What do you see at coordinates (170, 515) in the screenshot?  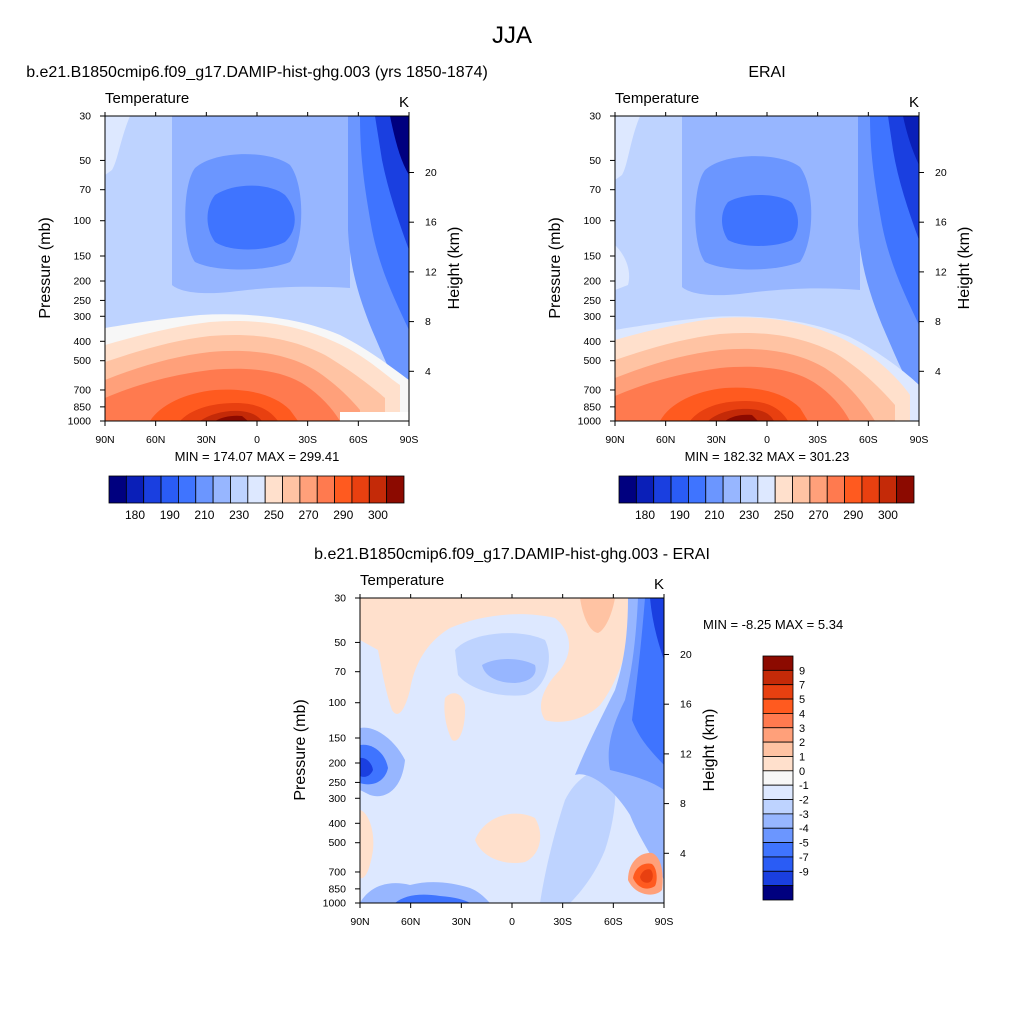 I see `colorbar-label: 190` at bounding box center [170, 515].